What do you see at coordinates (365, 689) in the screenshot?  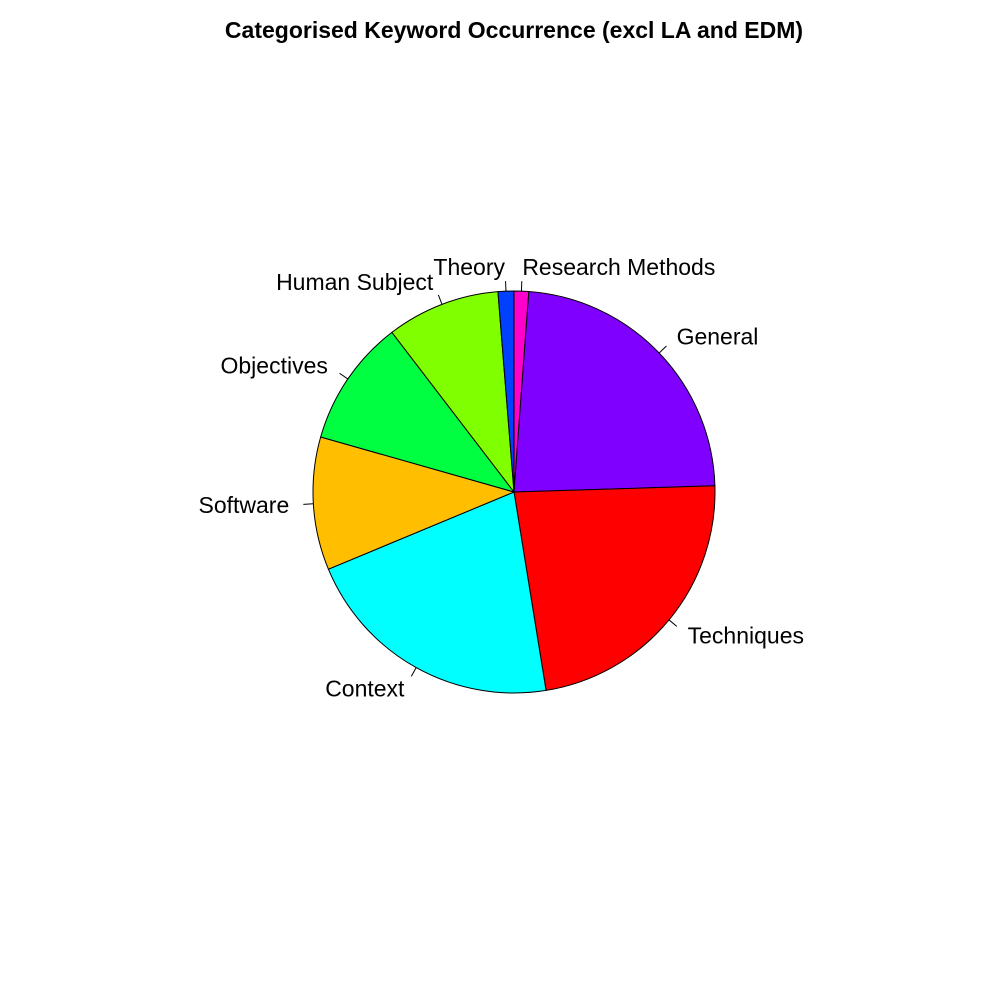 I see `slice-label-context: Context` at bounding box center [365, 689].